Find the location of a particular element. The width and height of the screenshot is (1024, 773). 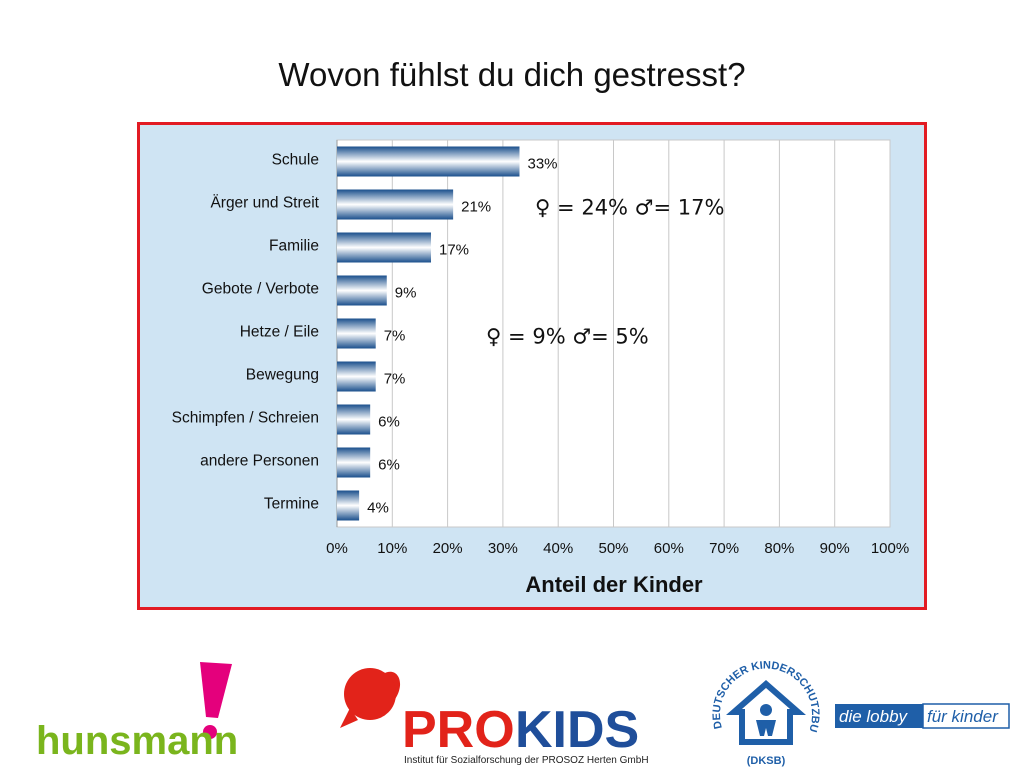

child-icon is located at coordinates (766, 710).